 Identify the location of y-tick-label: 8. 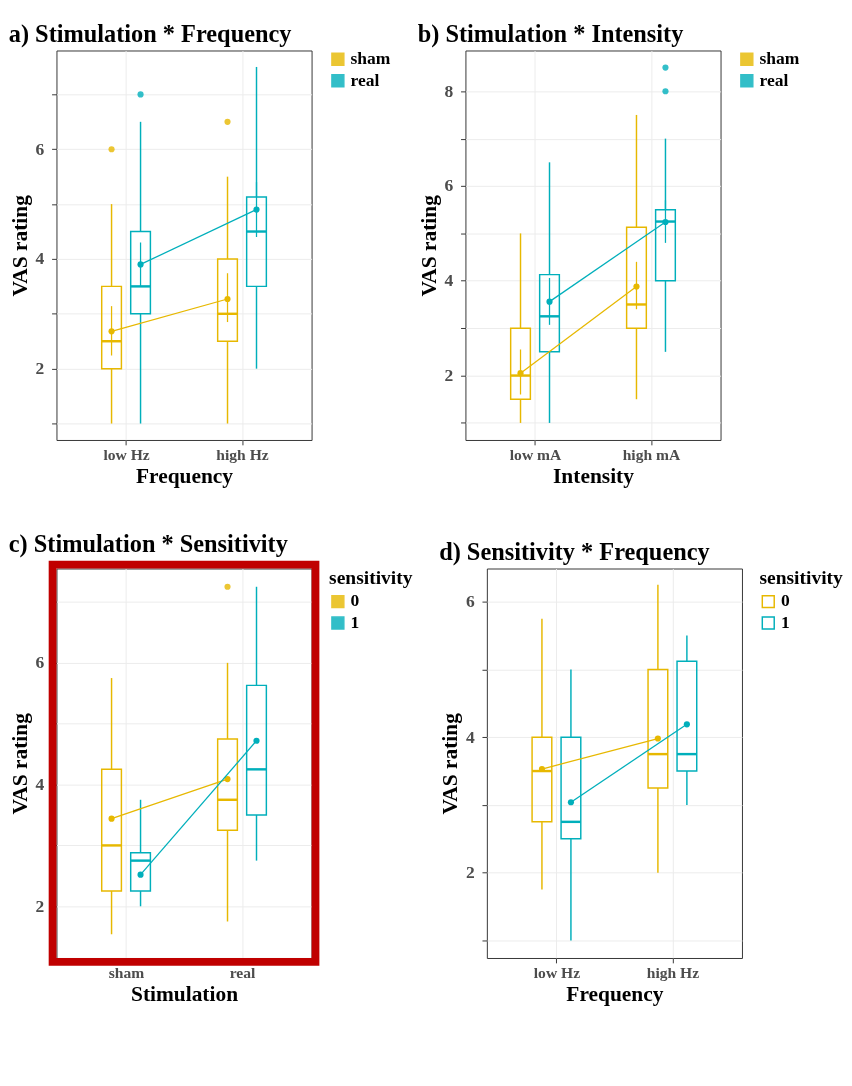
(449, 90).